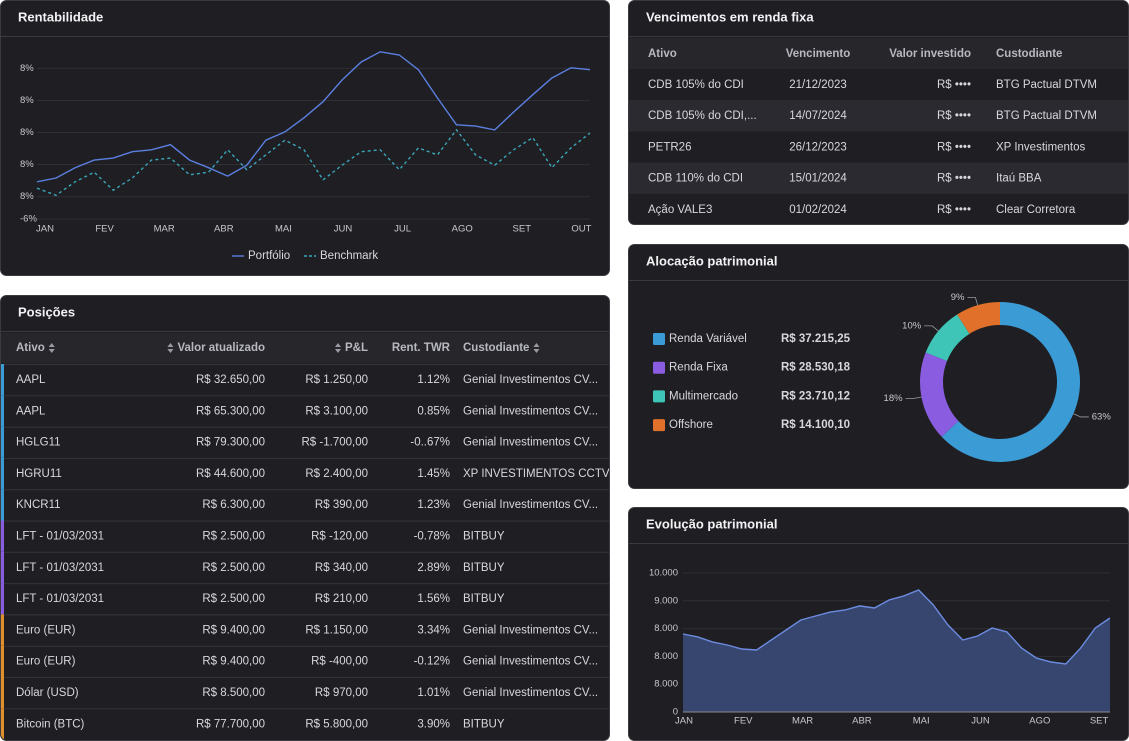 This screenshot has height=741, width=1129. What do you see at coordinates (1102, 416) in the screenshot?
I see `data-label: 63%` at bounding box center [1102, 416].